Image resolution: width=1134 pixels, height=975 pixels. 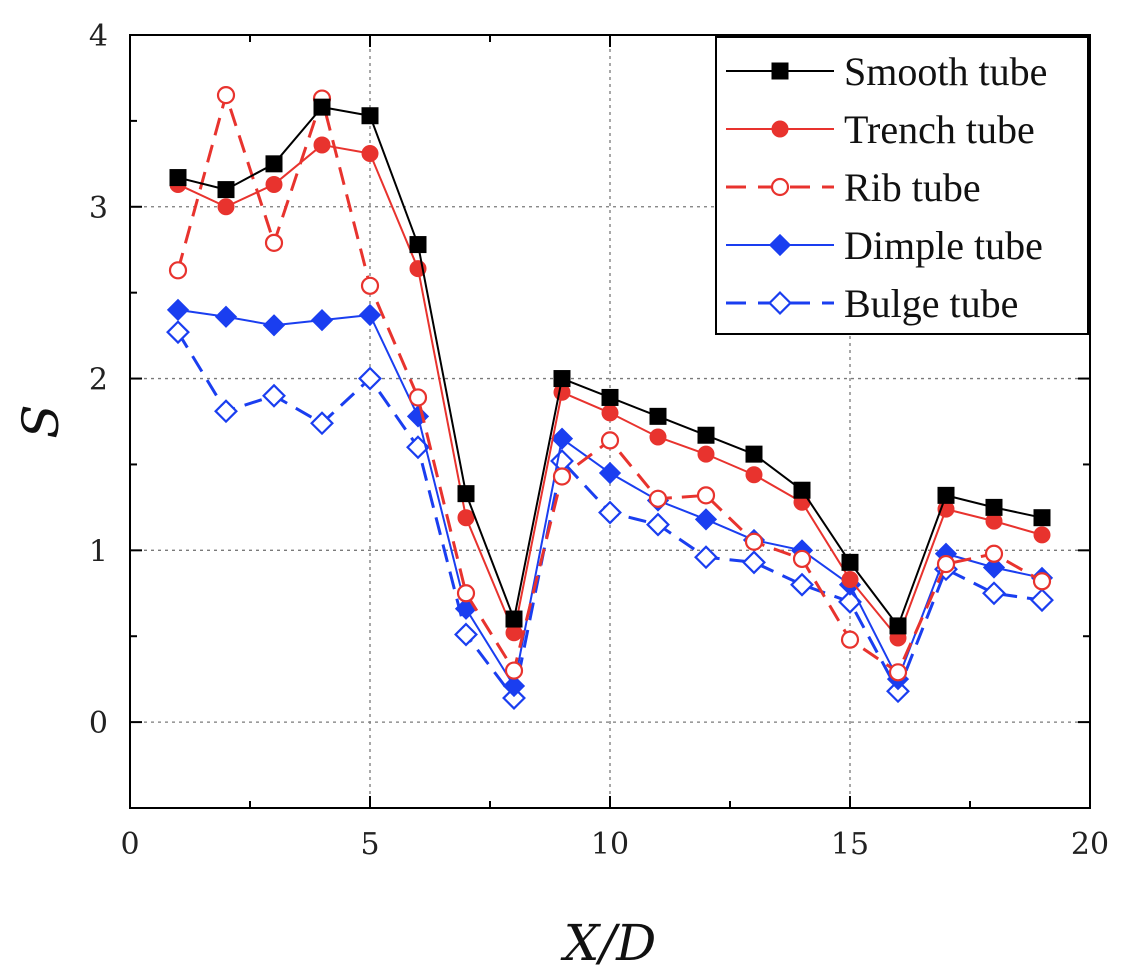 I want to click on y-axis-title: S, so click(x=41, y=421).